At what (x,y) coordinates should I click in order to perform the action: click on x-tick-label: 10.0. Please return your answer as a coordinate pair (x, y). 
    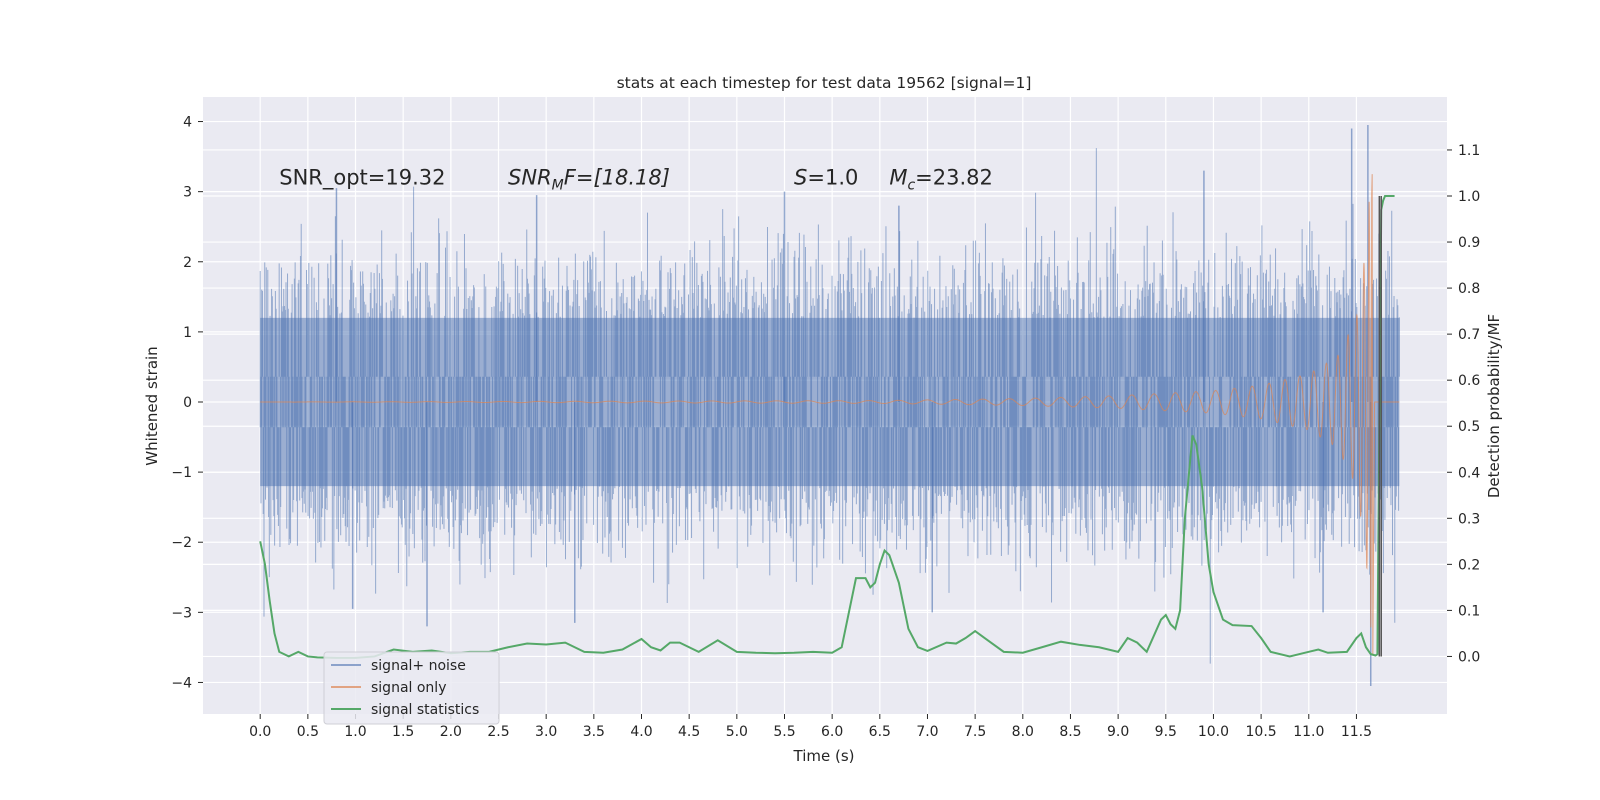
    Looking at the image, I should click on (1213, 732).